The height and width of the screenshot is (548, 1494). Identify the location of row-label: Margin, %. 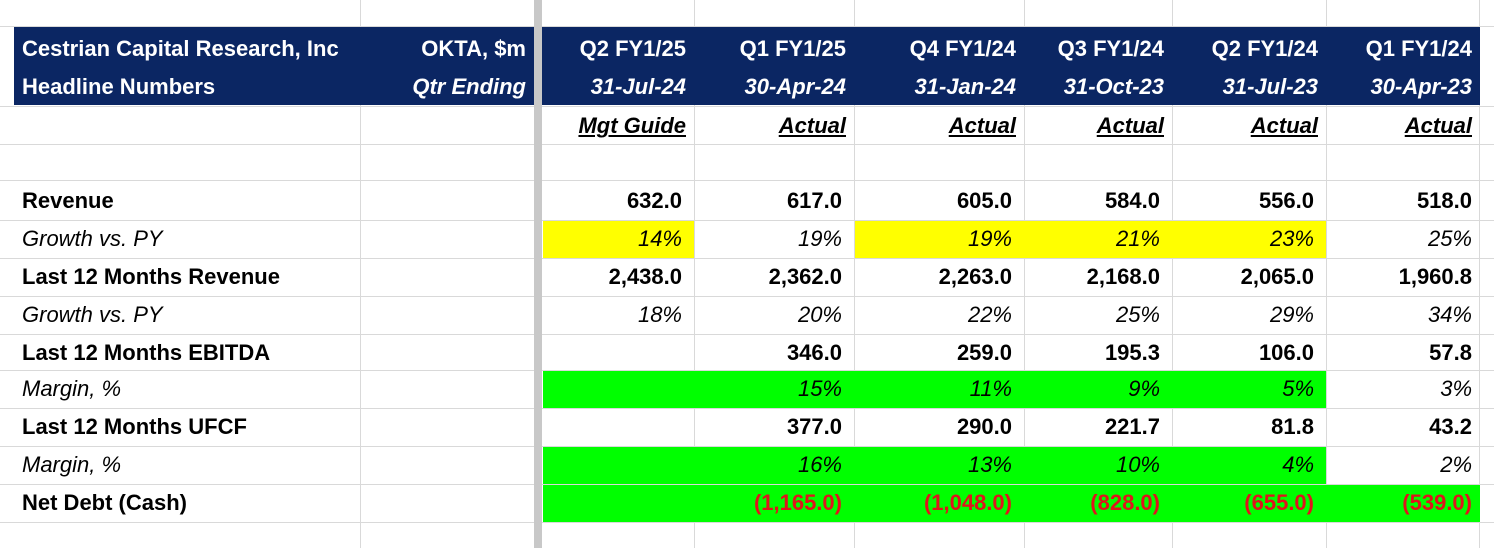
(72, 388).